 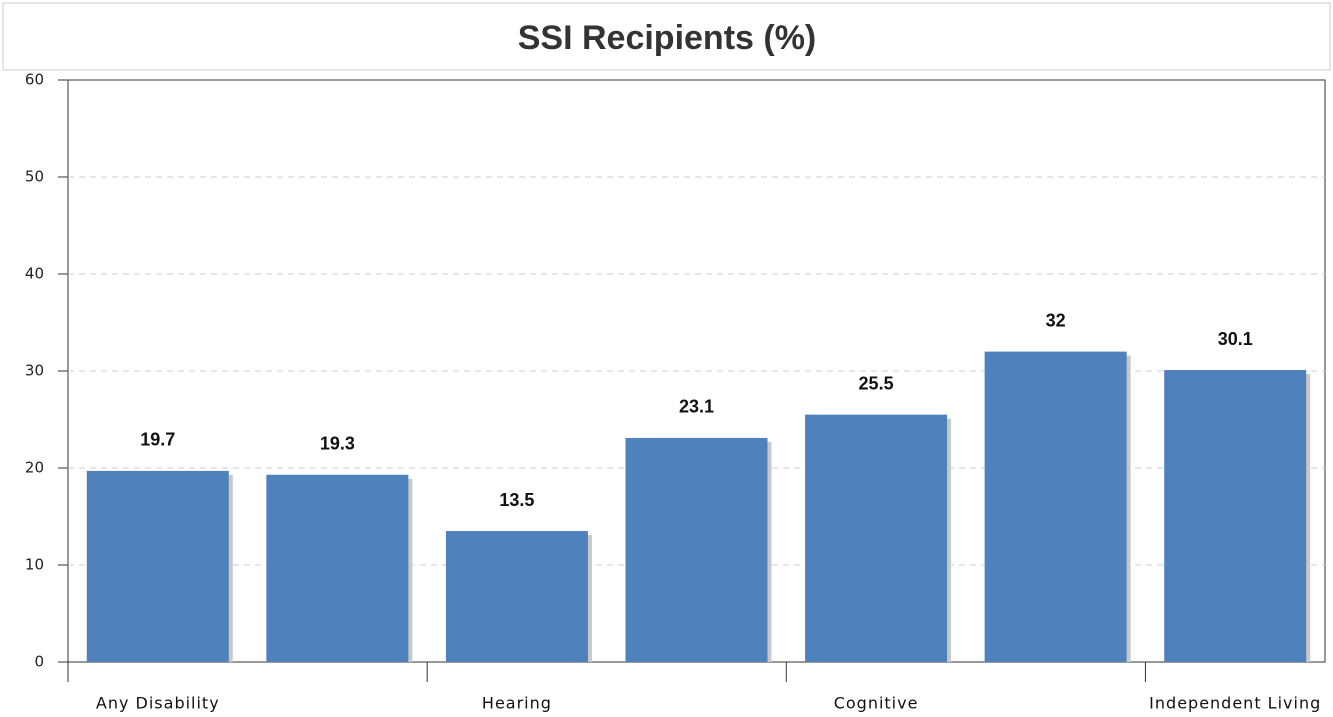 I want to click on chart-title: SSI Recipients (%), so click(x=667, y=38).